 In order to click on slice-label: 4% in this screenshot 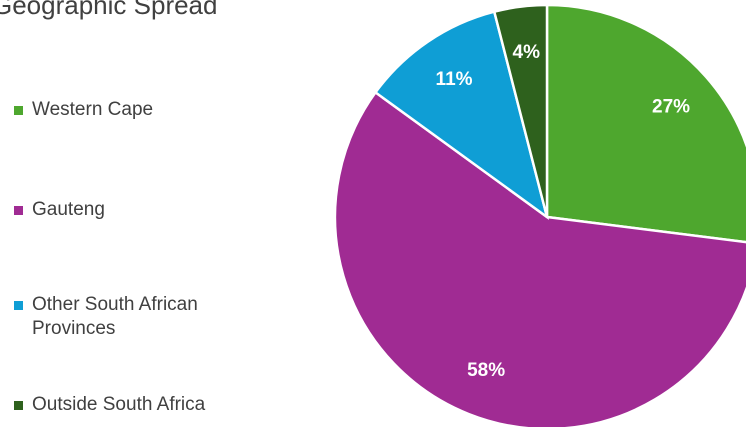, I will do `click(527, 52)`.